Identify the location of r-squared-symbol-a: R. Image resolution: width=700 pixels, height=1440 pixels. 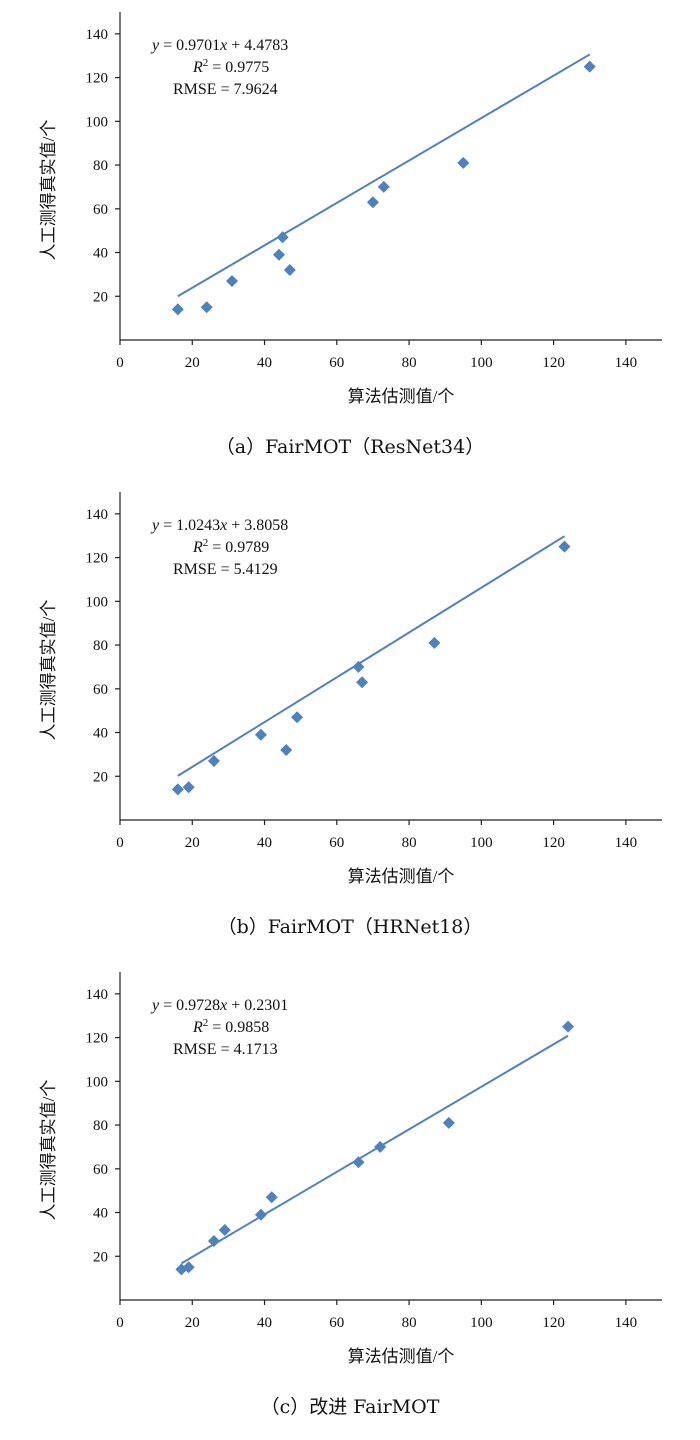
(197, 67).